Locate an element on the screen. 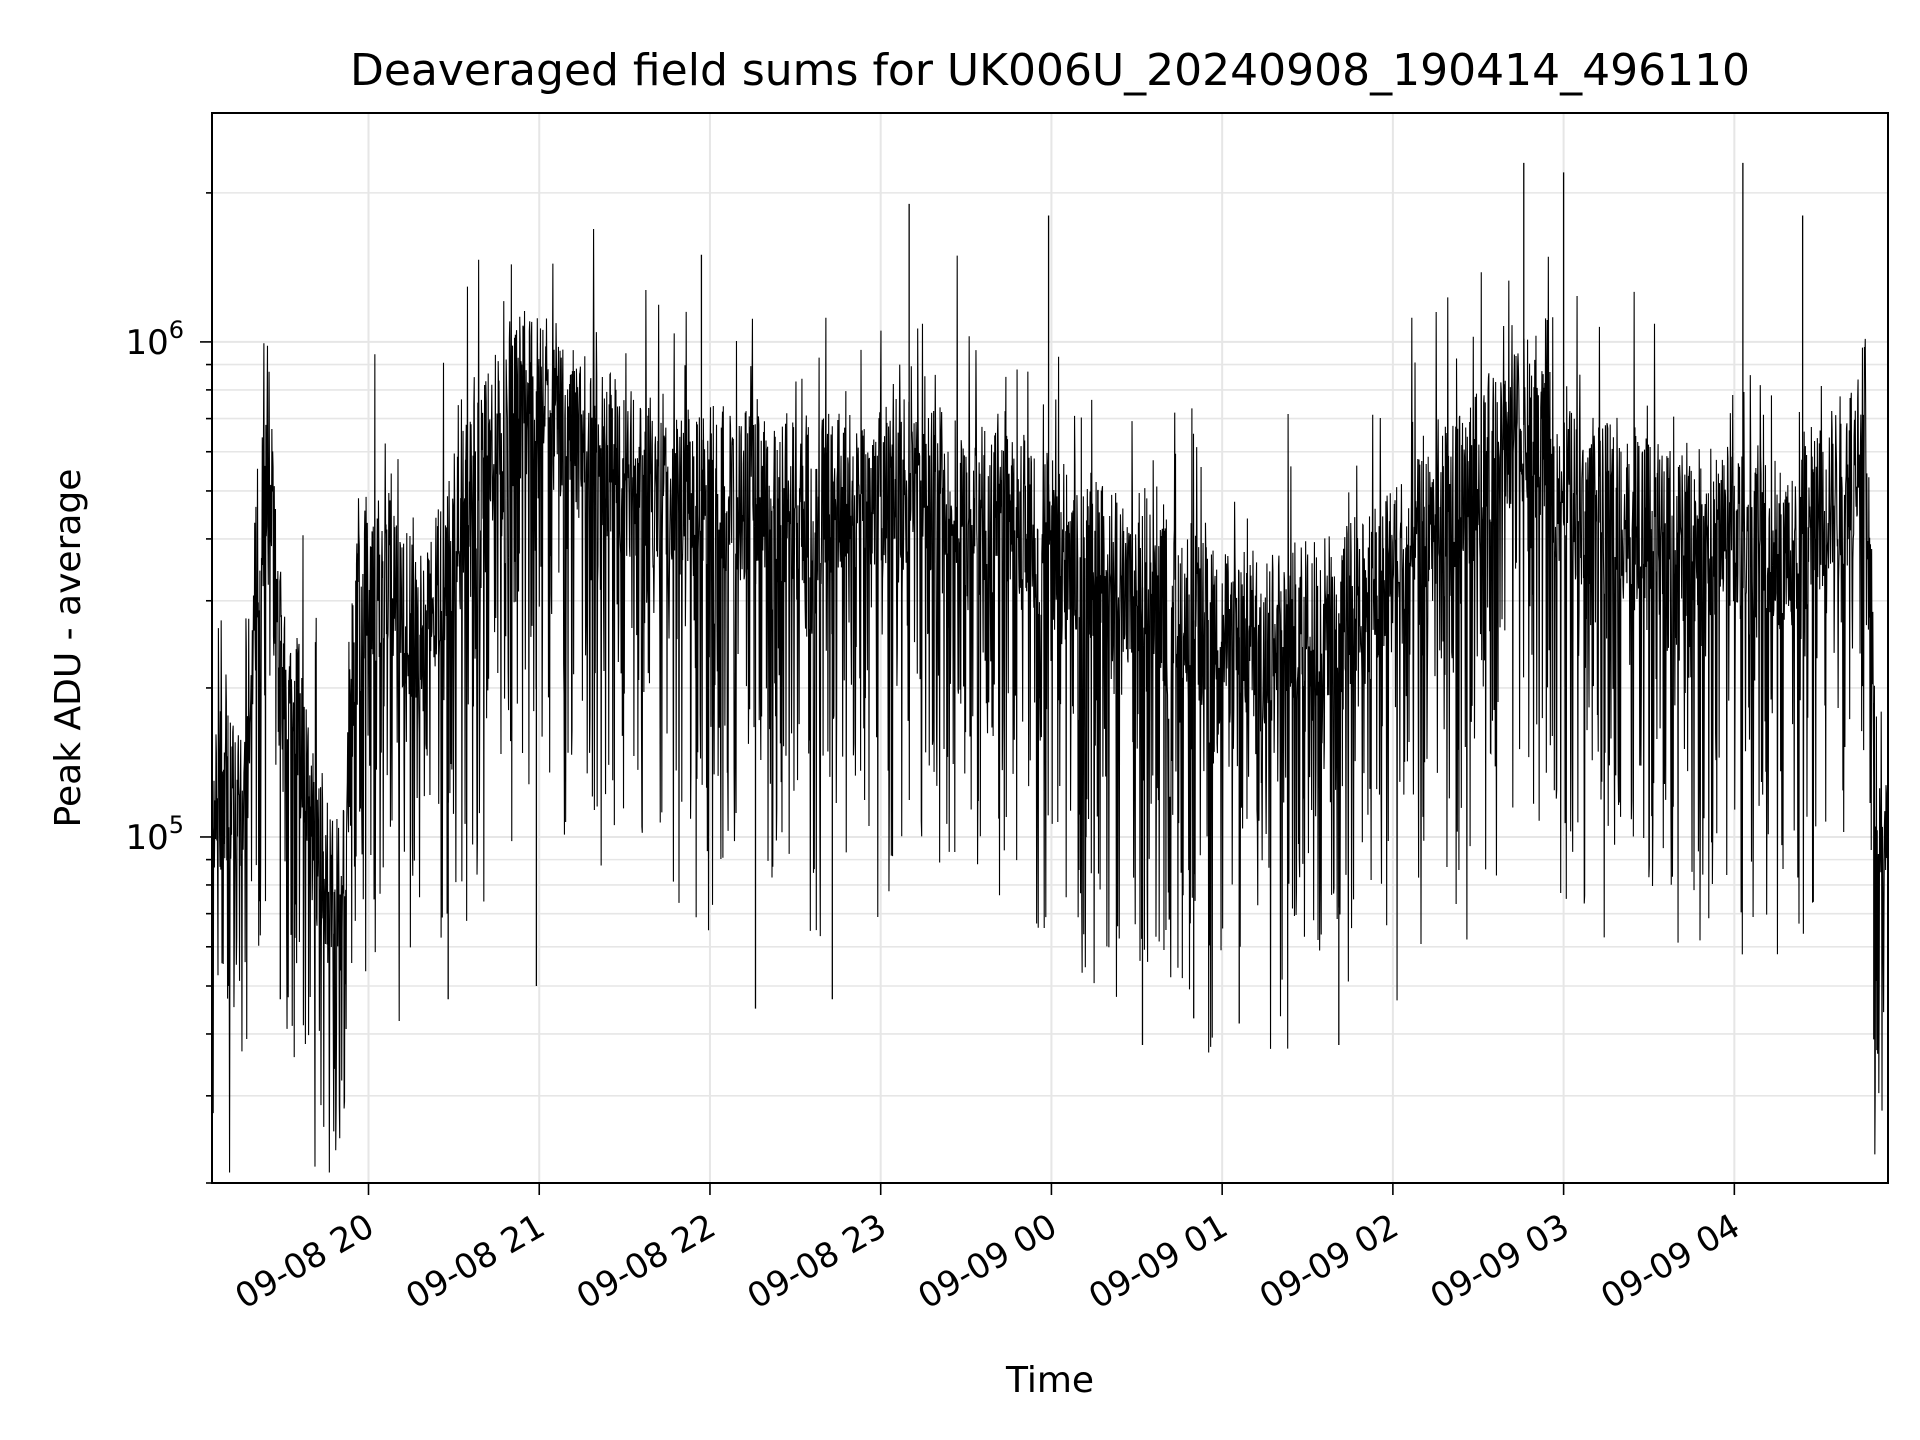 Image resolution: width=1920 pixels, height=1440 pixels. x-axis-label: Time is located at coordinates (1049, 1380).